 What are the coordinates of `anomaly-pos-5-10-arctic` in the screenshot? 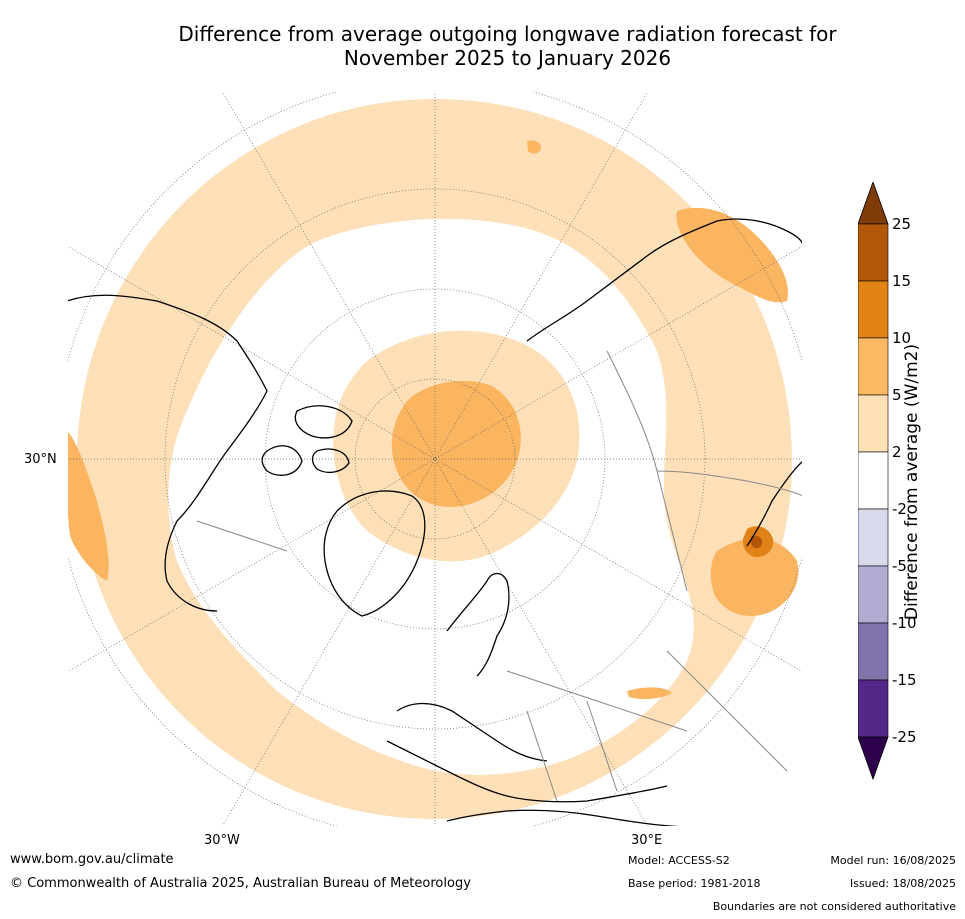 It's located at (456, 444).